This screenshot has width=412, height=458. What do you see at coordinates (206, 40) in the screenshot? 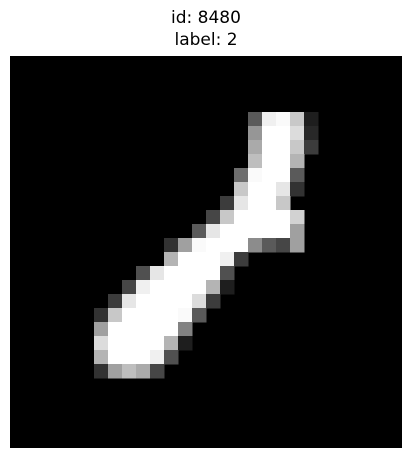
I see `figure-title-label: label: 2` at bounding box center [206, 40].